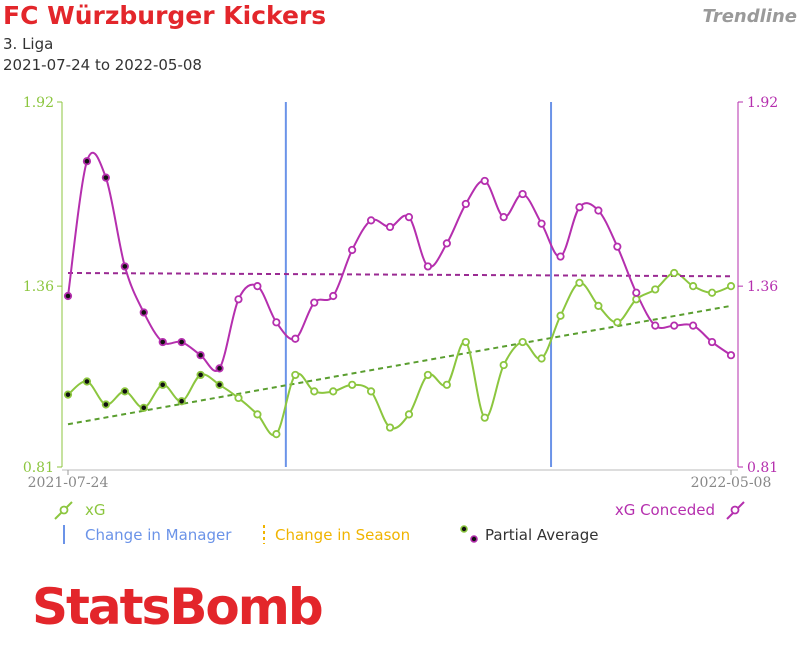 The image size is (800, 650). Describe the element at coordinates (28, 44) in the screenshot. I see `league-name: 3. Liga` at that location.